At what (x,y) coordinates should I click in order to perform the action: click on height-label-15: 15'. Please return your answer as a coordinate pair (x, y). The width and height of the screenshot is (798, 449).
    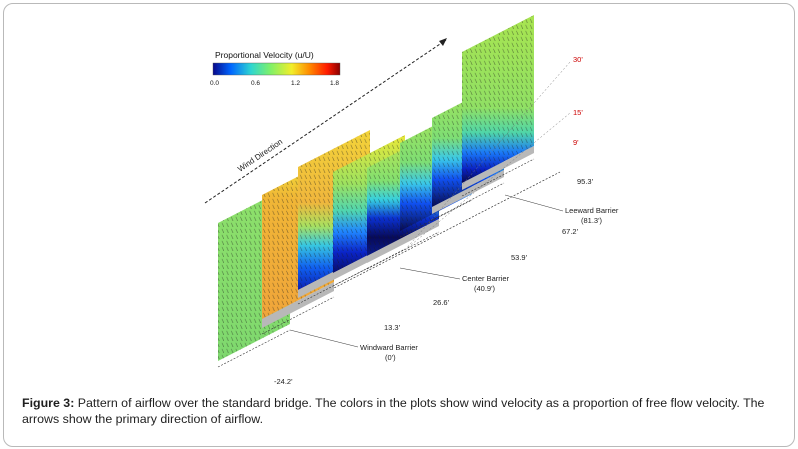
    Looking at the image, I should click on (578, 112).